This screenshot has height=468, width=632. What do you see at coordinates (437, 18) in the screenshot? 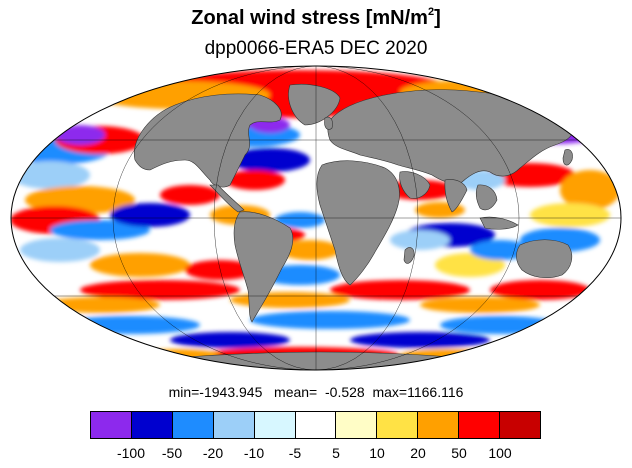
I see `title-close: ]` at bounding box center [437, 18].